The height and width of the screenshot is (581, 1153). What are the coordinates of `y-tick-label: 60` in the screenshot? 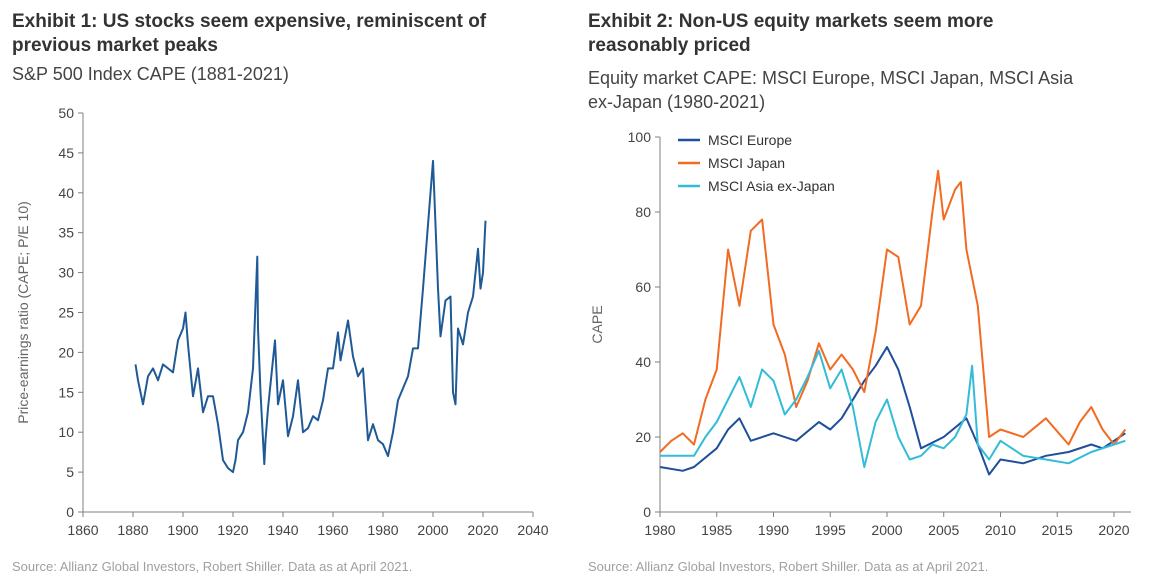 It's located at (643, 287).